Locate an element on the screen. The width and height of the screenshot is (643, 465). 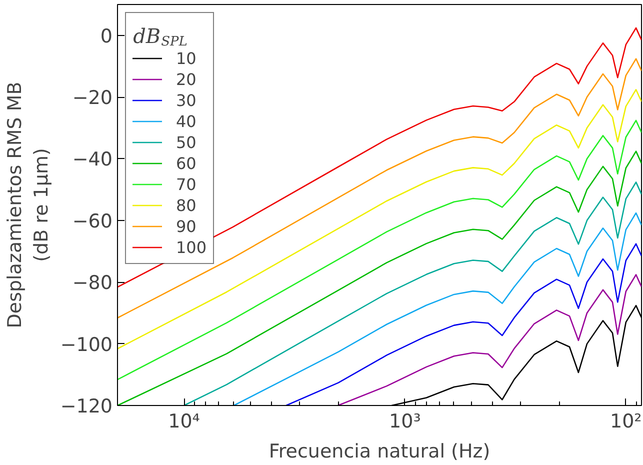
y-tick-label: −40 is located at coordinates (92, 159).